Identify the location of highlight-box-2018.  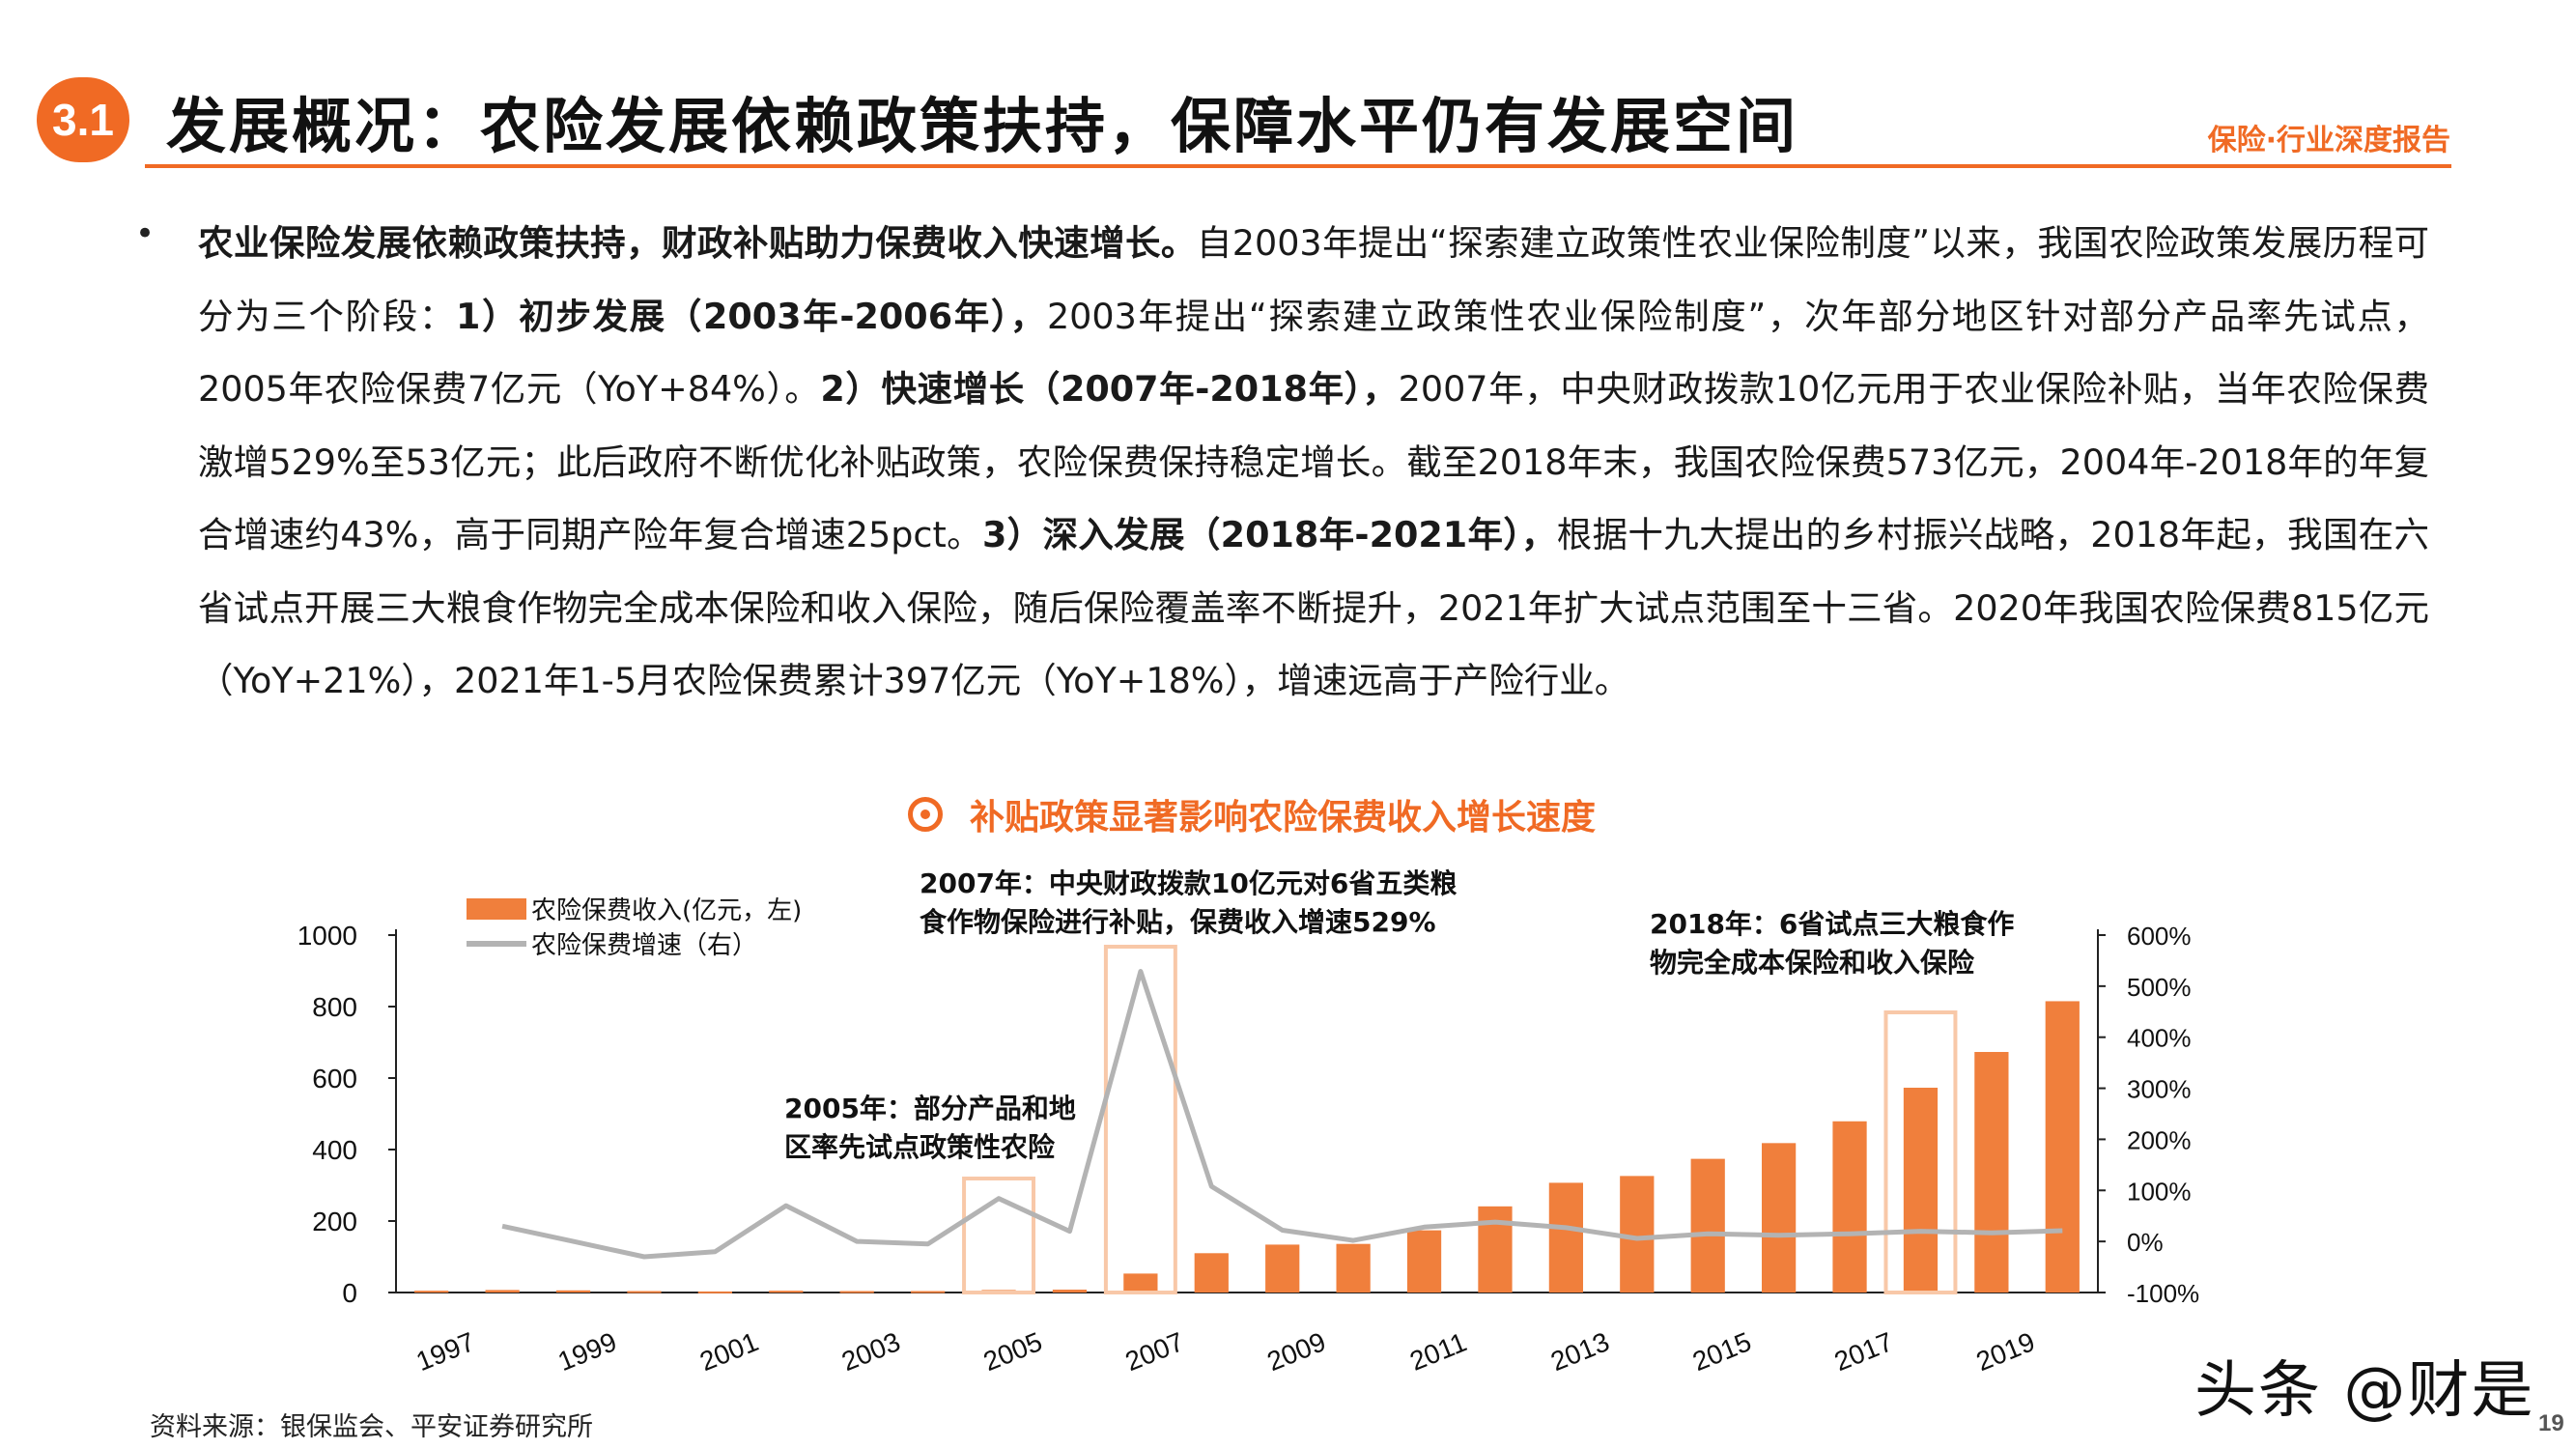
(1920, 1152).